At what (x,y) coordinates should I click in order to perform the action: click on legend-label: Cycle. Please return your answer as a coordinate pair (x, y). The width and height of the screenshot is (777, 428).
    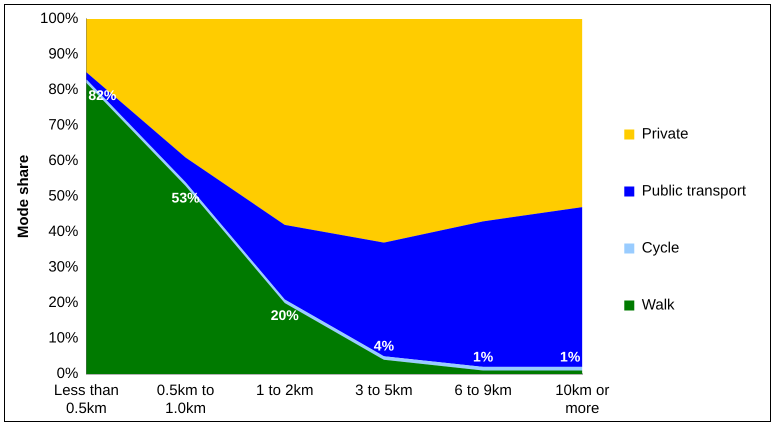
    Looking at the image, I should click on (661, 248).